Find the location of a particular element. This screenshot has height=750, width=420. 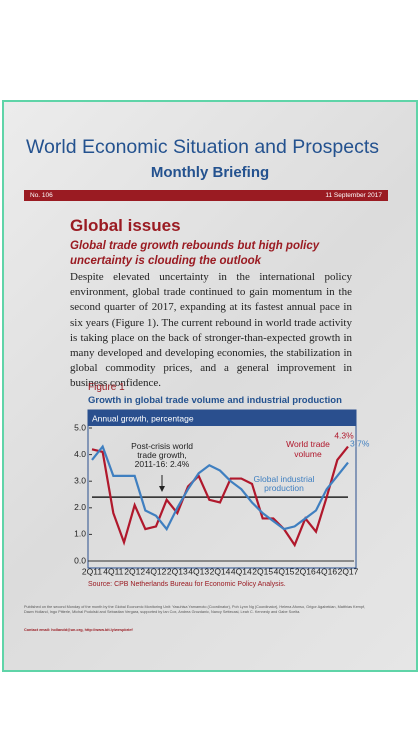

average-label: 2011-16: 2.4% is located at coordinates (162, 464).